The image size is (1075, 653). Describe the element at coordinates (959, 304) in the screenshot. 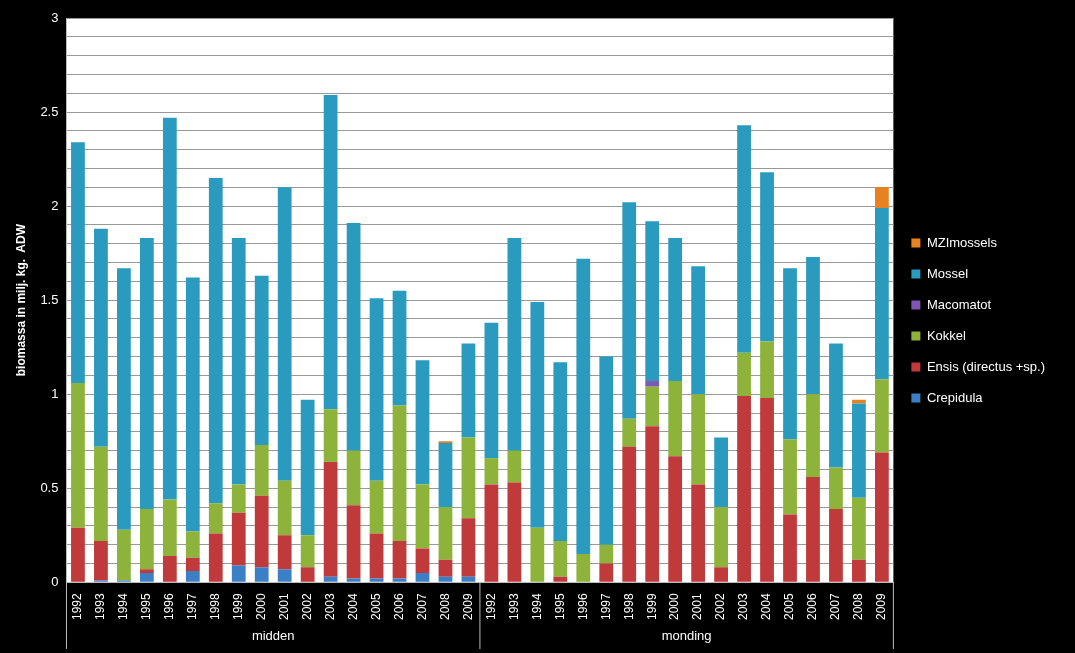

I see `legend-label: Macomatot` at that location.